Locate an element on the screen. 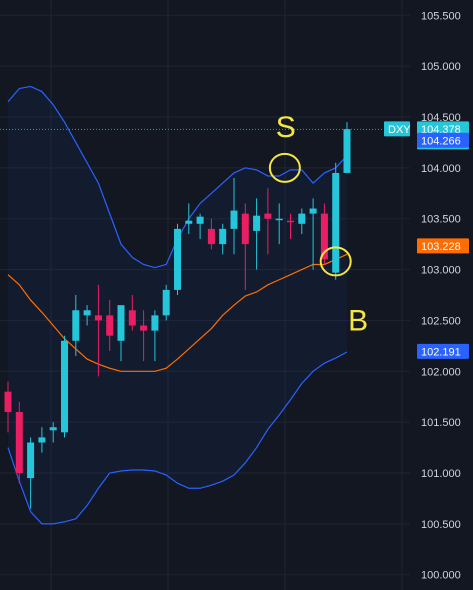  y-tick-label: 101.500 is located at coordinates (441, 423).